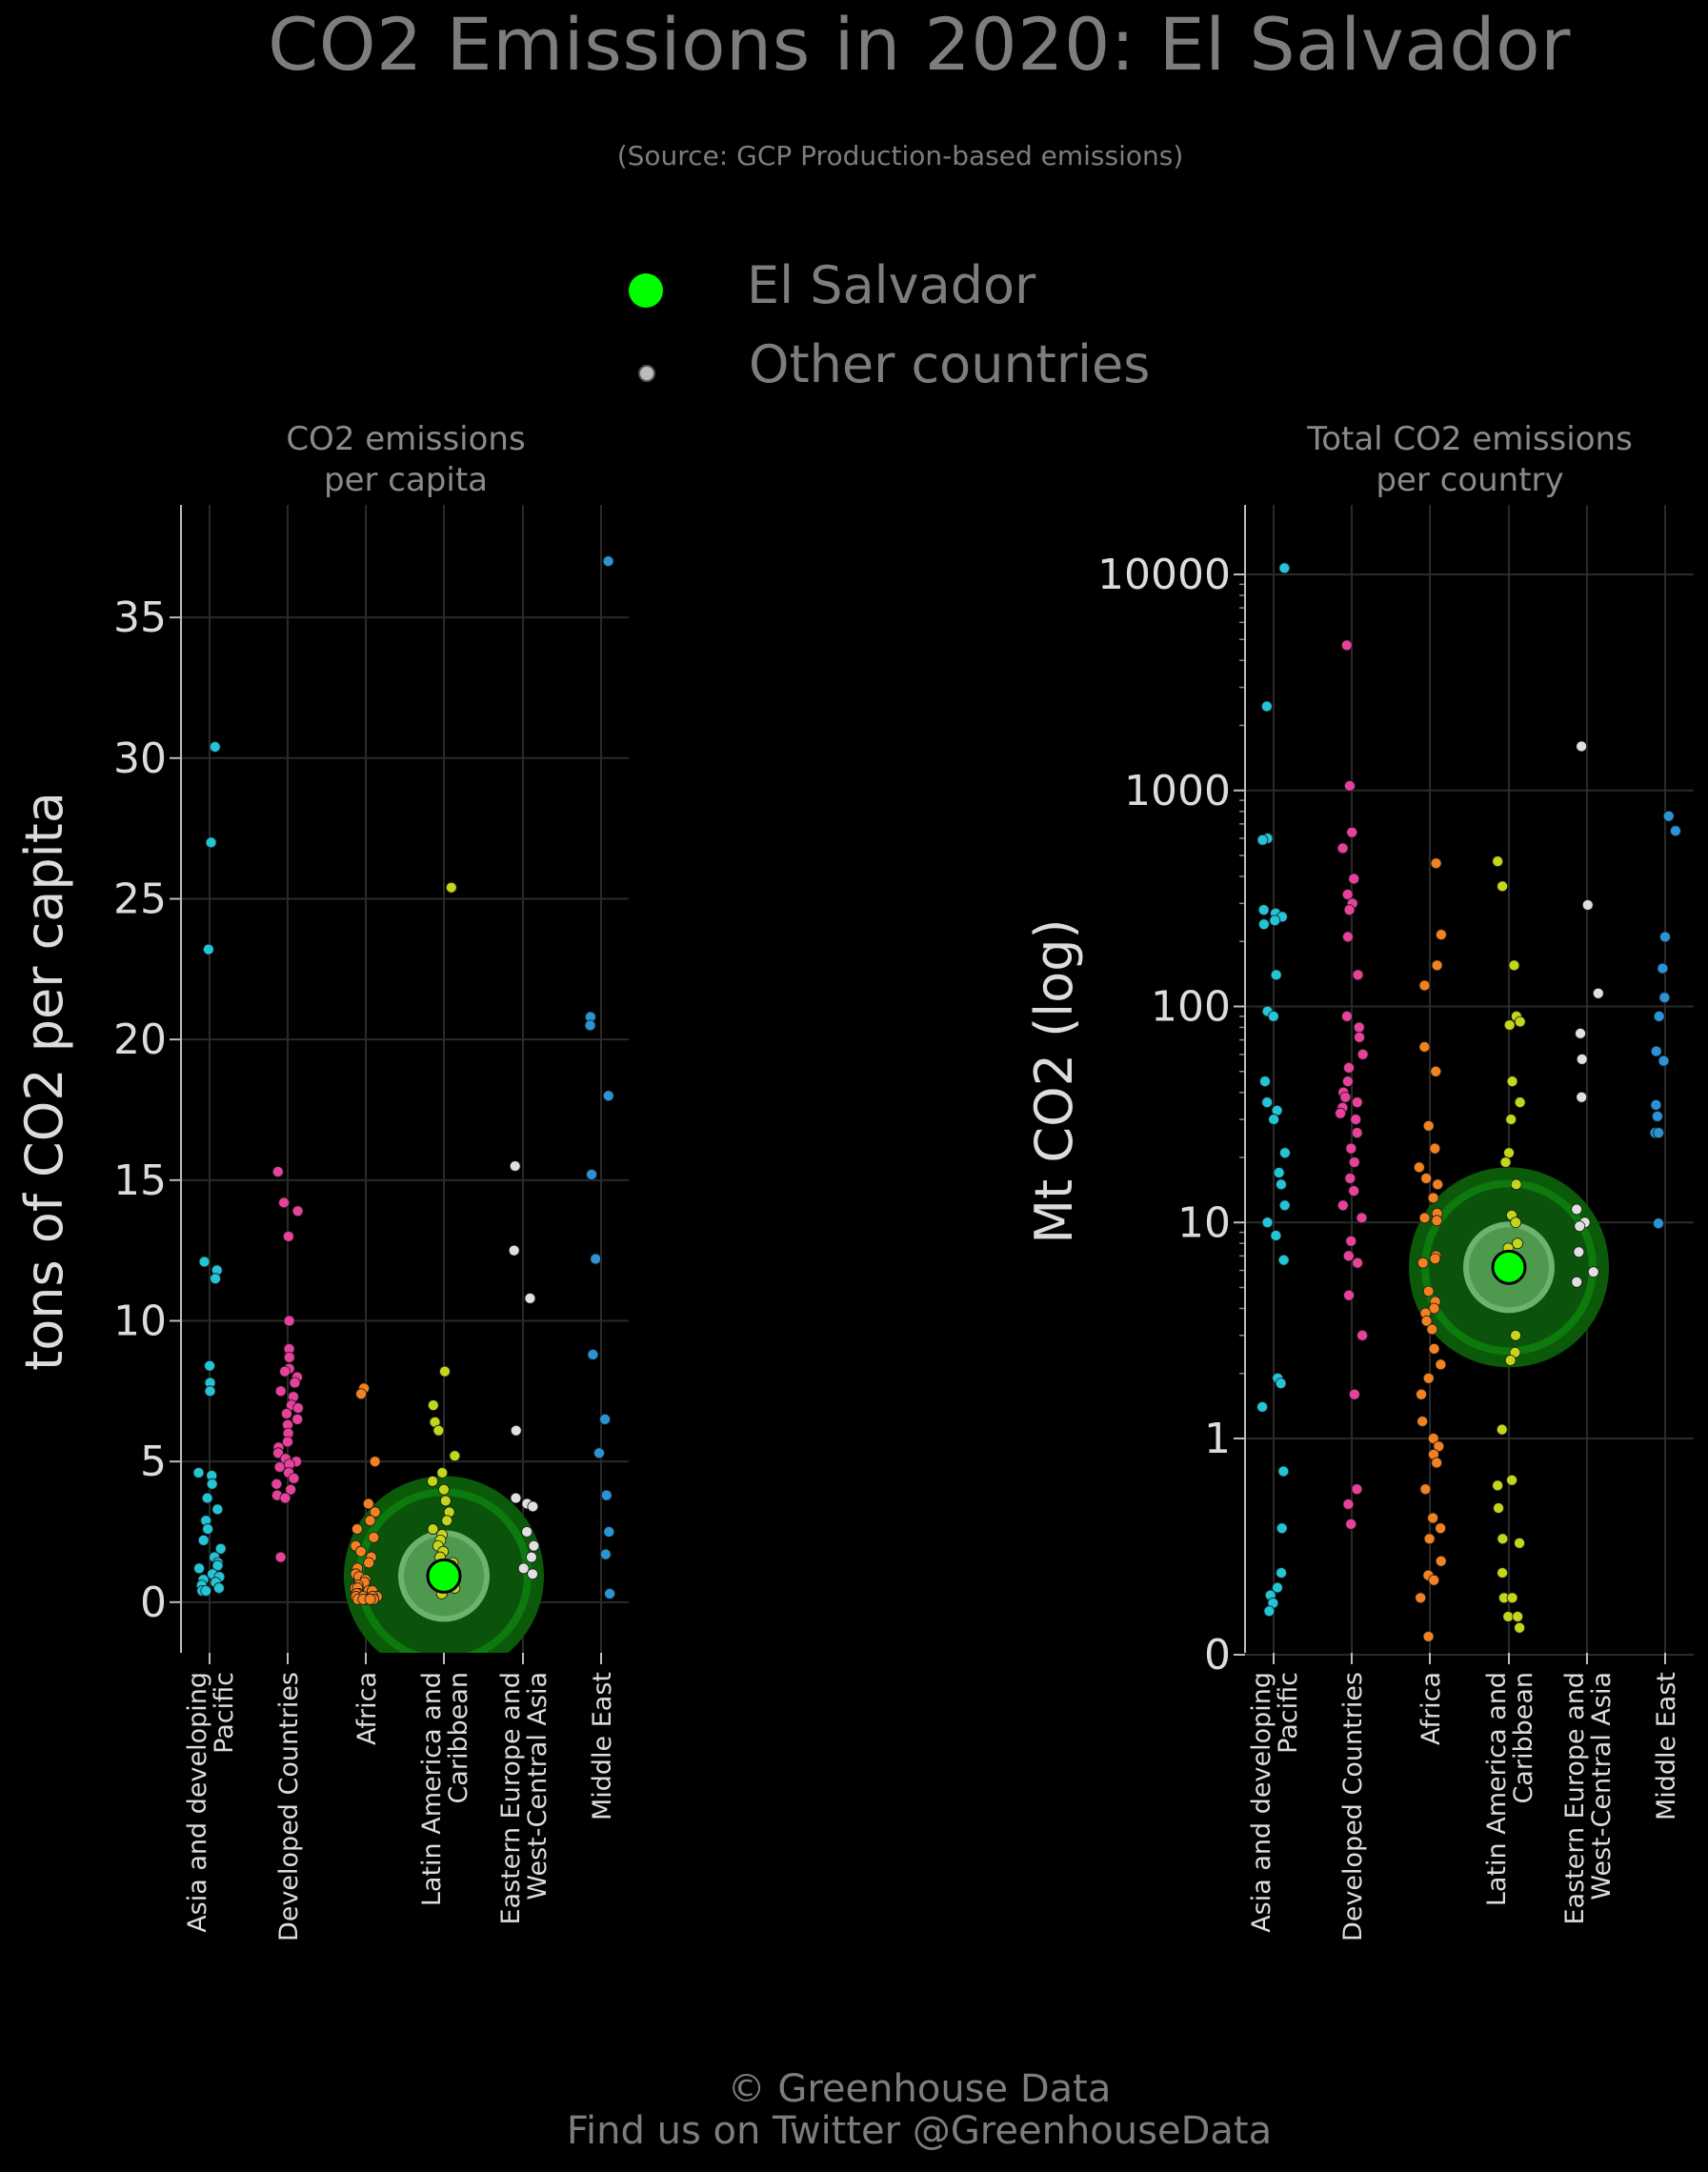 The height and width of the screenshot is (2172, 1708). Describe the element at coordinates (1191, 1007) in the screenshot. I see `y-tick-label: 100` at that location.